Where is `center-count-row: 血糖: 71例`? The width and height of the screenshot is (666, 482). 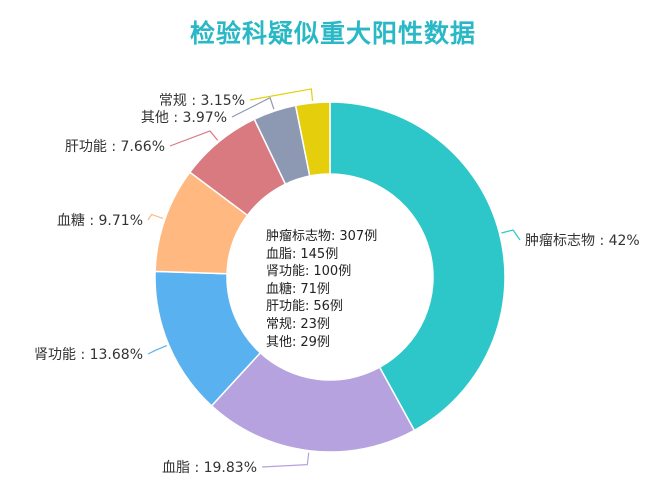 center-count-row: 血糖: 71例 is located at coordinates (336, 290).